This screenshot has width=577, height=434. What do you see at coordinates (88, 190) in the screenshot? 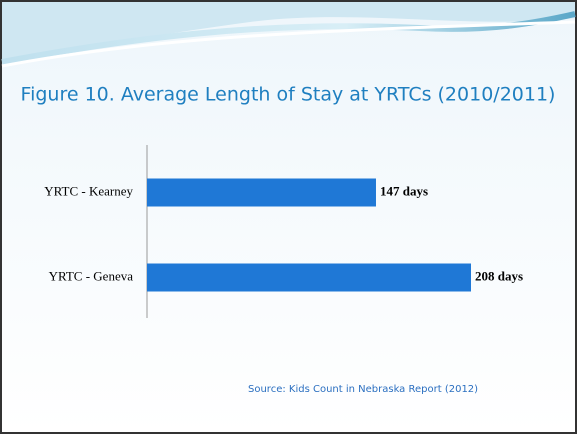
I see `category-label: YRTC - Kearney` at bounding box center [88, 190].